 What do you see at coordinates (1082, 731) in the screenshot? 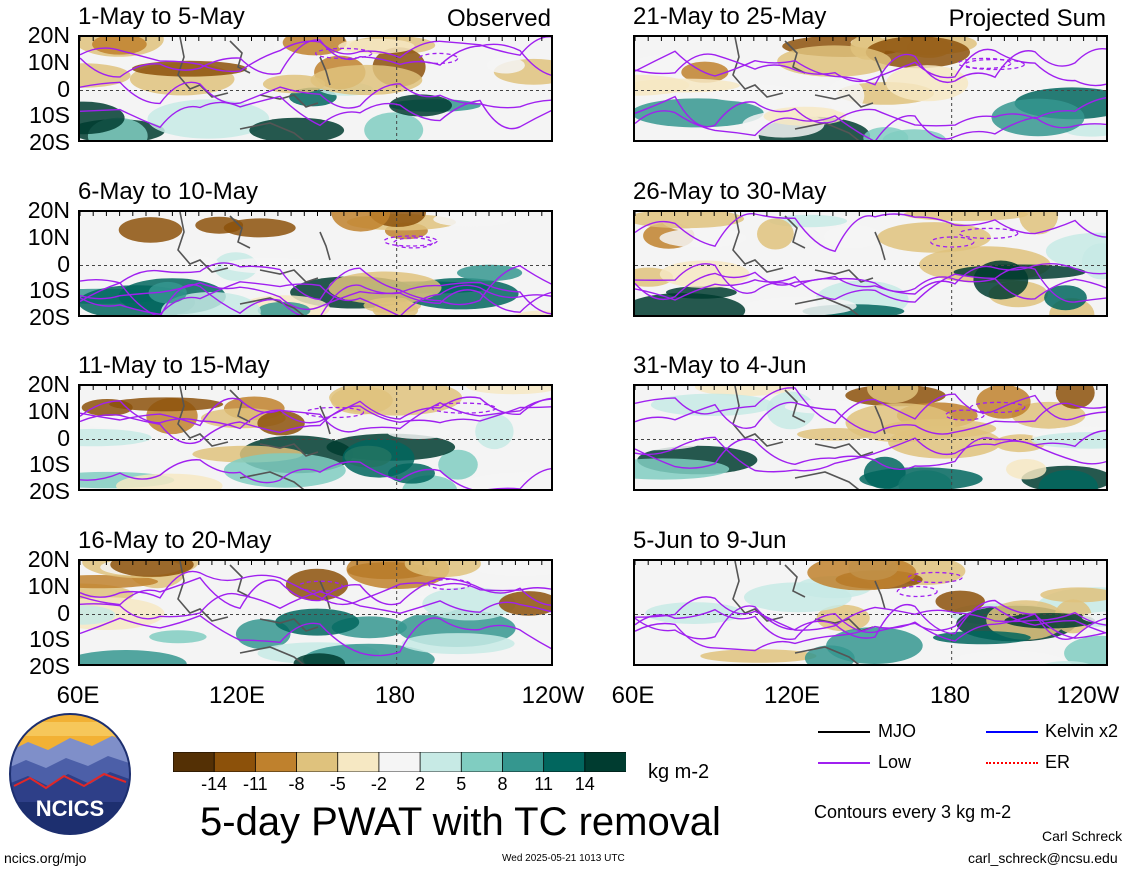
I see `legend-kelvin-label: Kelvin x2` at bounding box center [1082, 731].